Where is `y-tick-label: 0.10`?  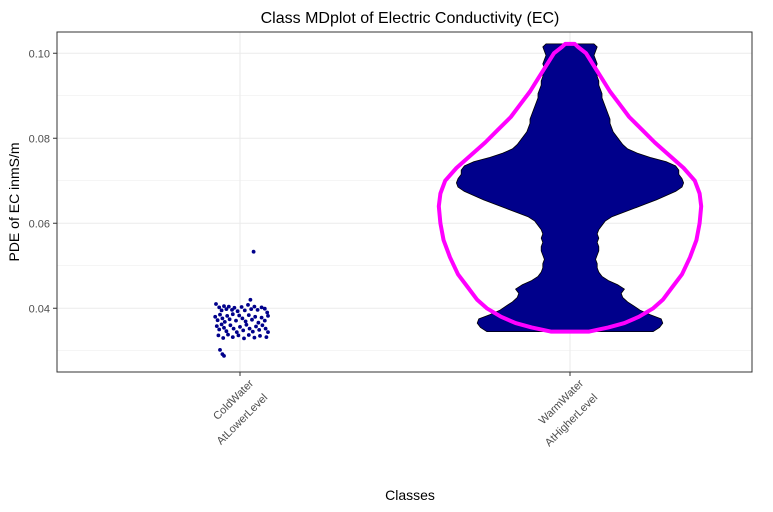 y-tick-label: 0.10 is located at coordinates (39, 54).